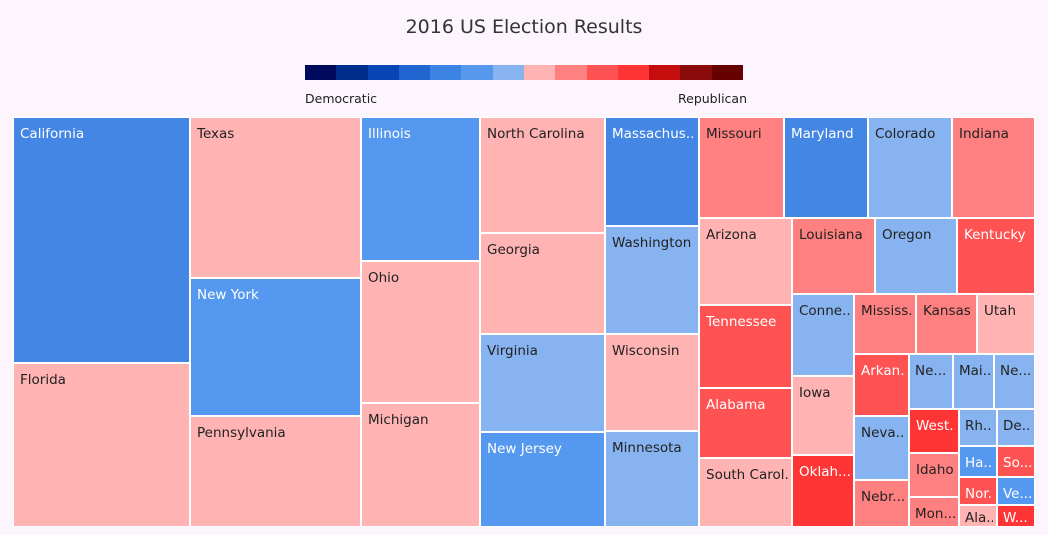 This screenshot has width=1048, height=535. What do you see at coordinates (275, 471) in the screenshot?
I see `tile-pennsylvania: Pennsylvania` at bounding box center [275, 471].